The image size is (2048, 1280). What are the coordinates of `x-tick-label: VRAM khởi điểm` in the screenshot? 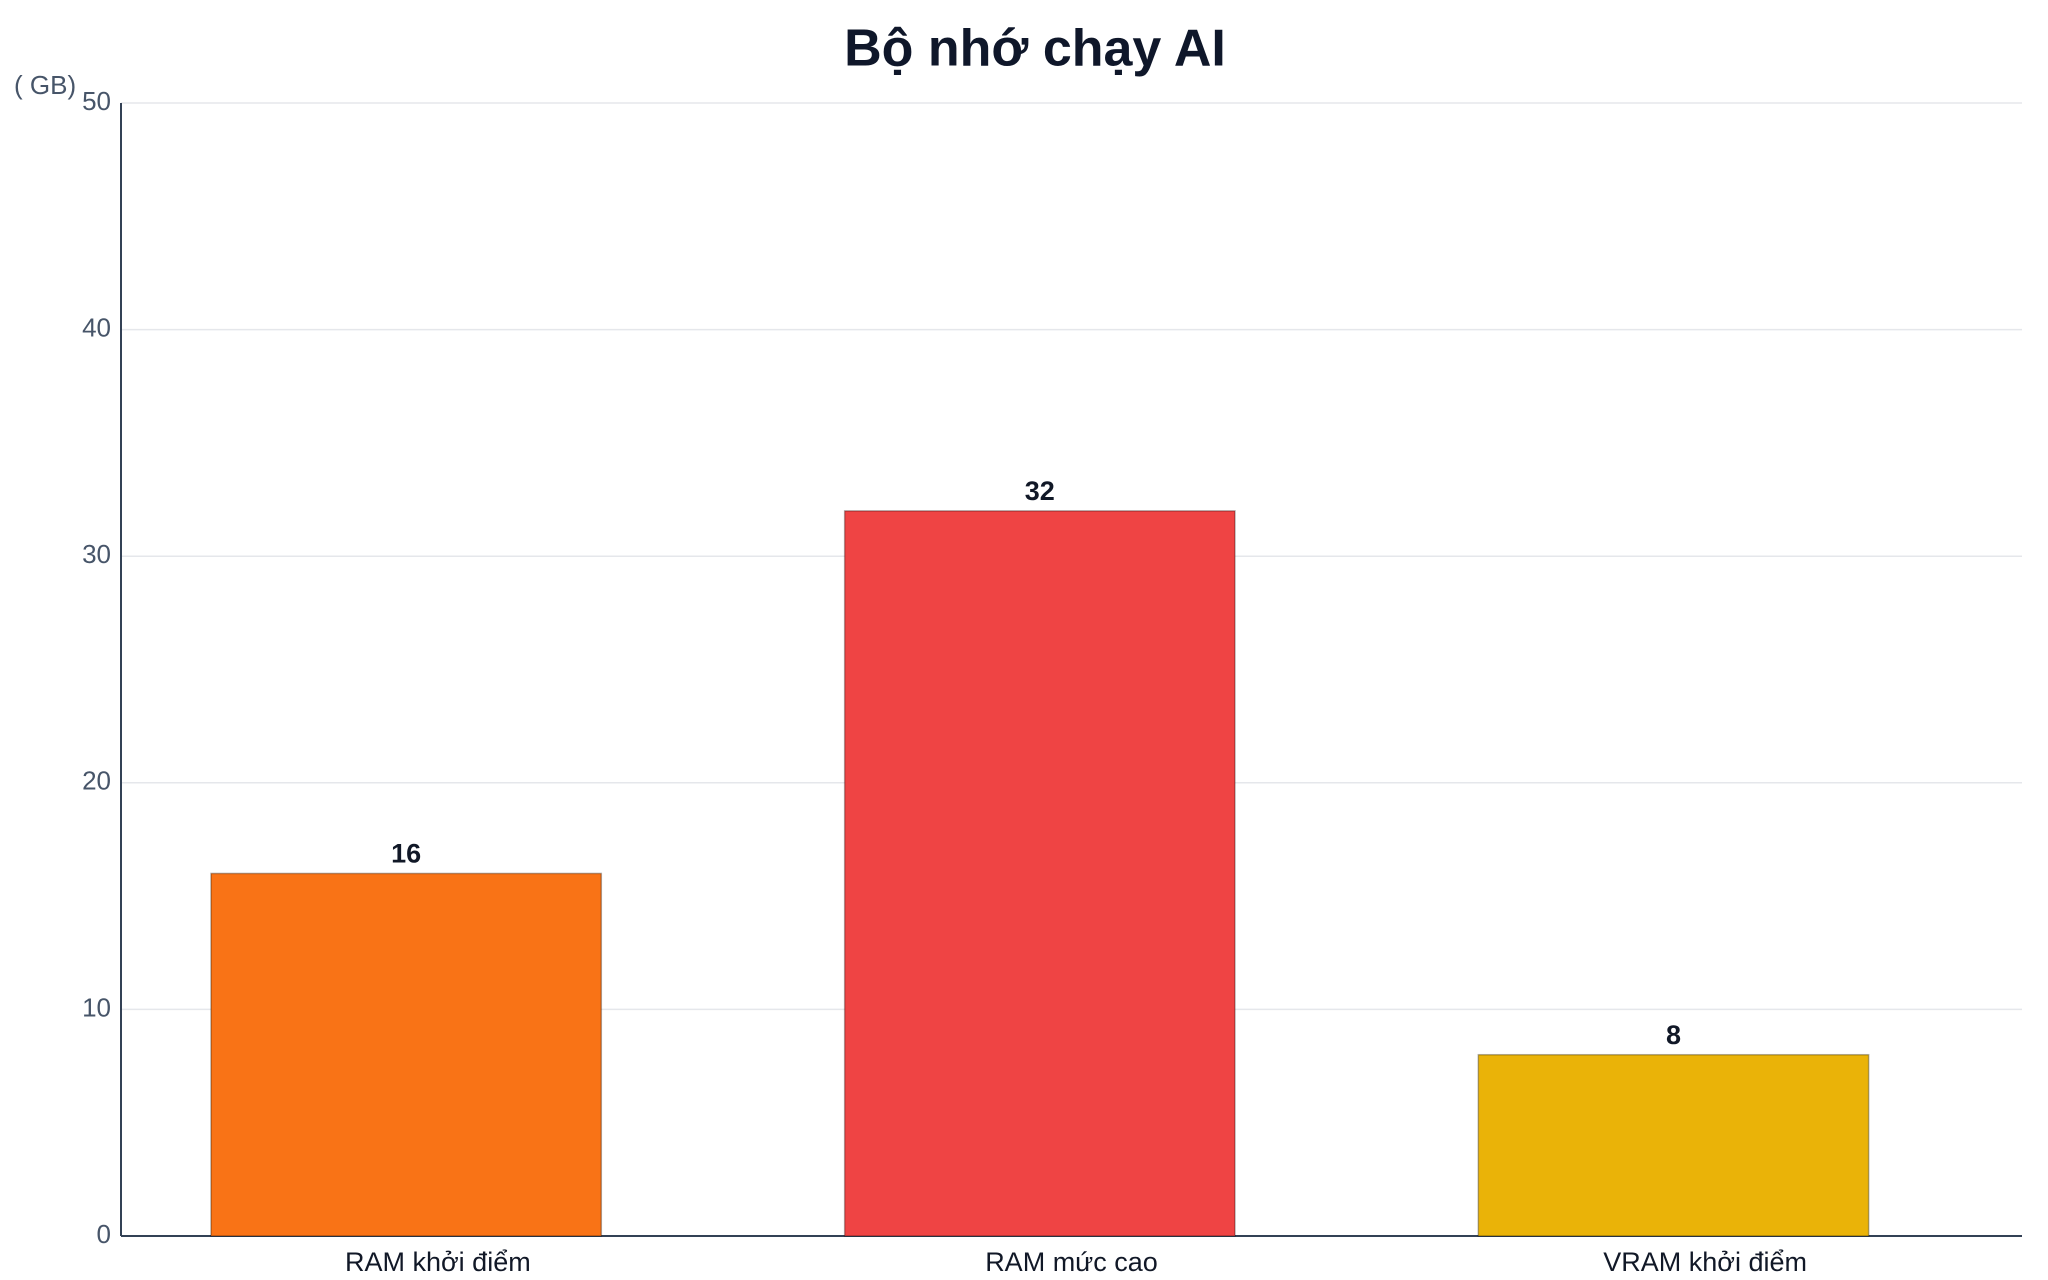 It's located at (1705, 1262).